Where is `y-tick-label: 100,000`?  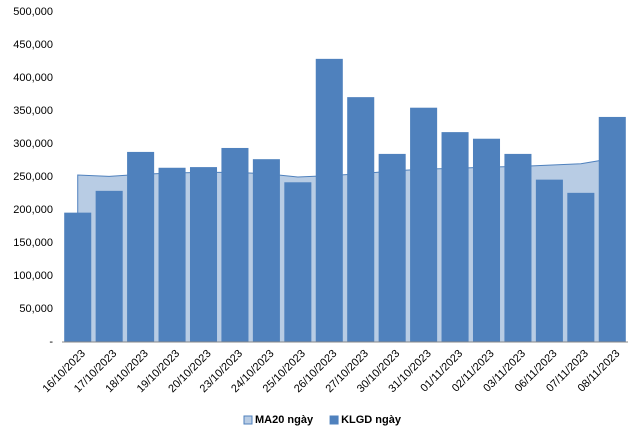
y-tick-label: 100,000 is located at coordinates (33, 276).